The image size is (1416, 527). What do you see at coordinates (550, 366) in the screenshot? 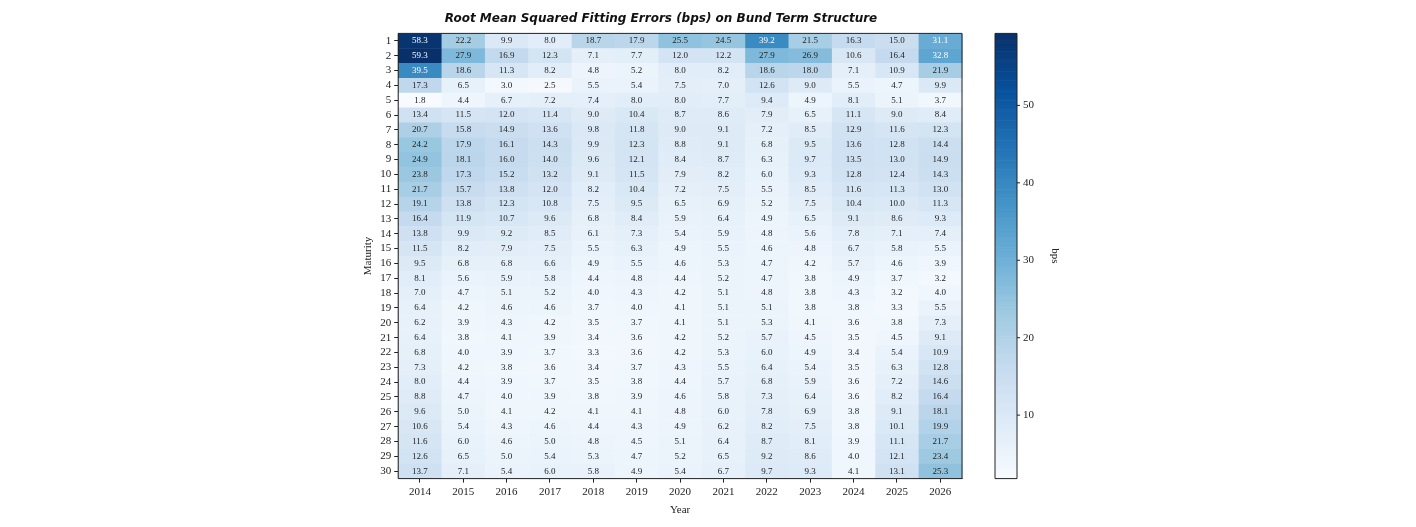
I see `data-label: 3.6` at bounding box center [550, 366].